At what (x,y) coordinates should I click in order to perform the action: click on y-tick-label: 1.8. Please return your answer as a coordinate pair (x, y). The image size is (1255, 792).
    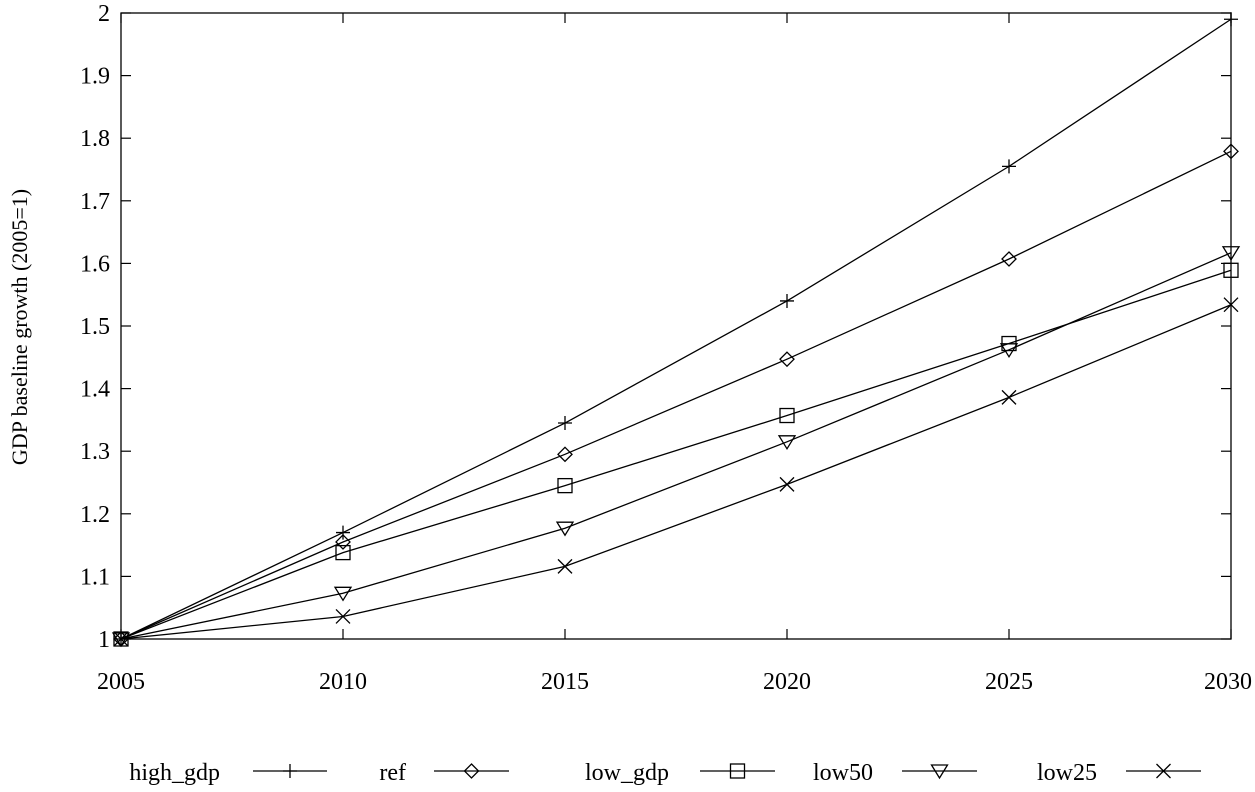
    Looking at the image, I should click on (95, 139).